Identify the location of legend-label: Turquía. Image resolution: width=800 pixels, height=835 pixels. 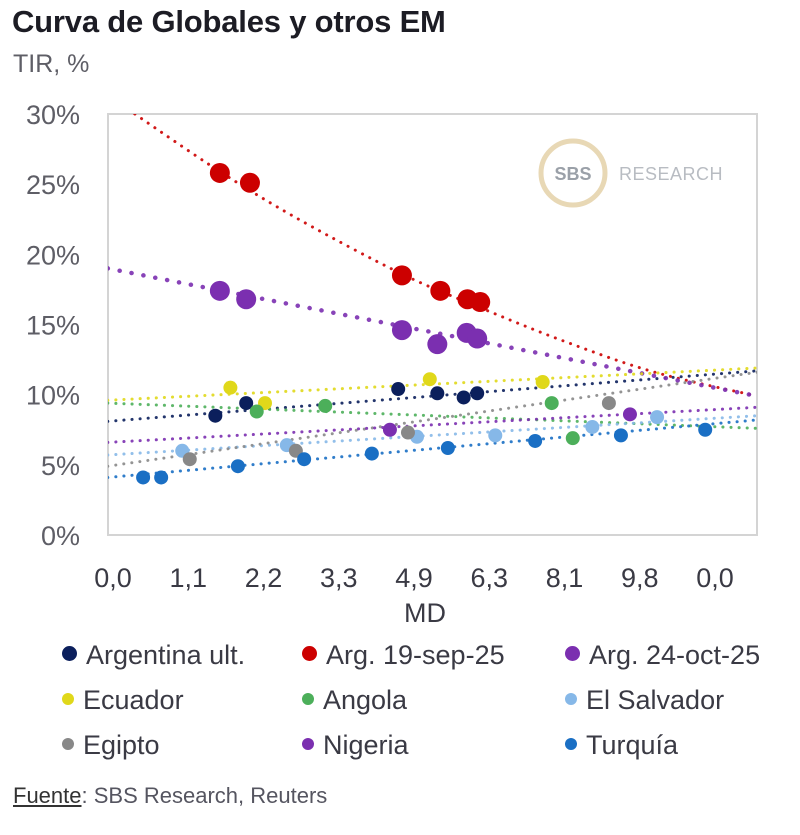
(632, 745).